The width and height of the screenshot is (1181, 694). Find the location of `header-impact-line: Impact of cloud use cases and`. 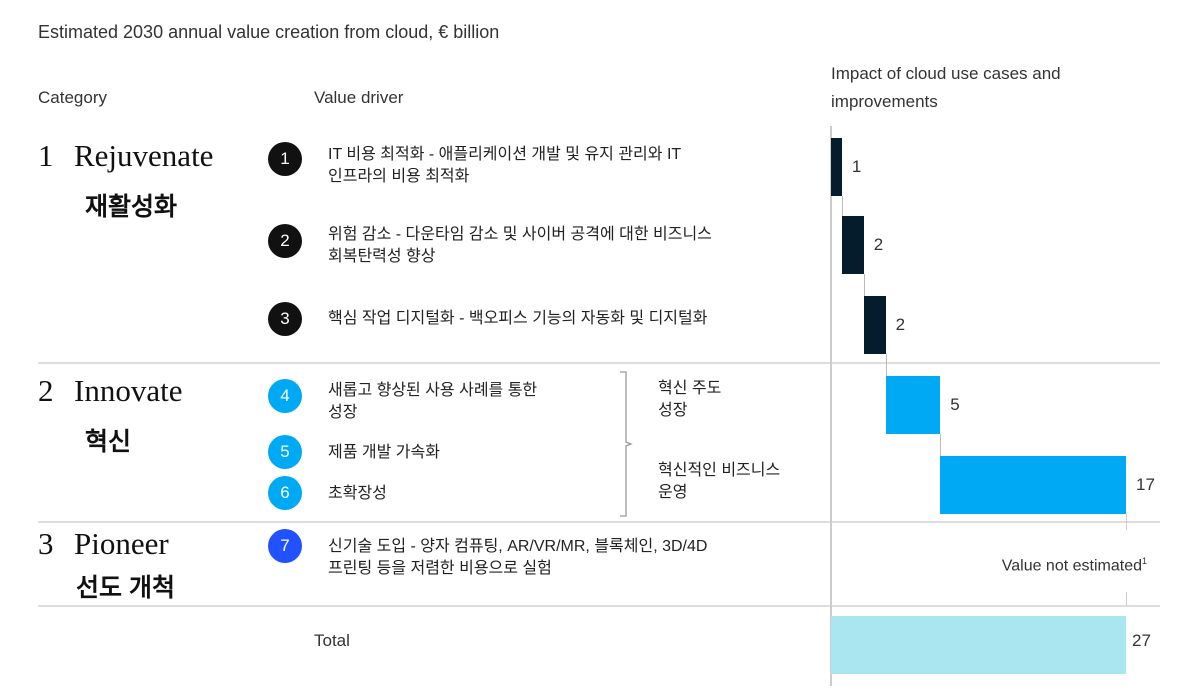

header-impact-line: Impact of cloud use cases and is located at coordinates (946, 73).